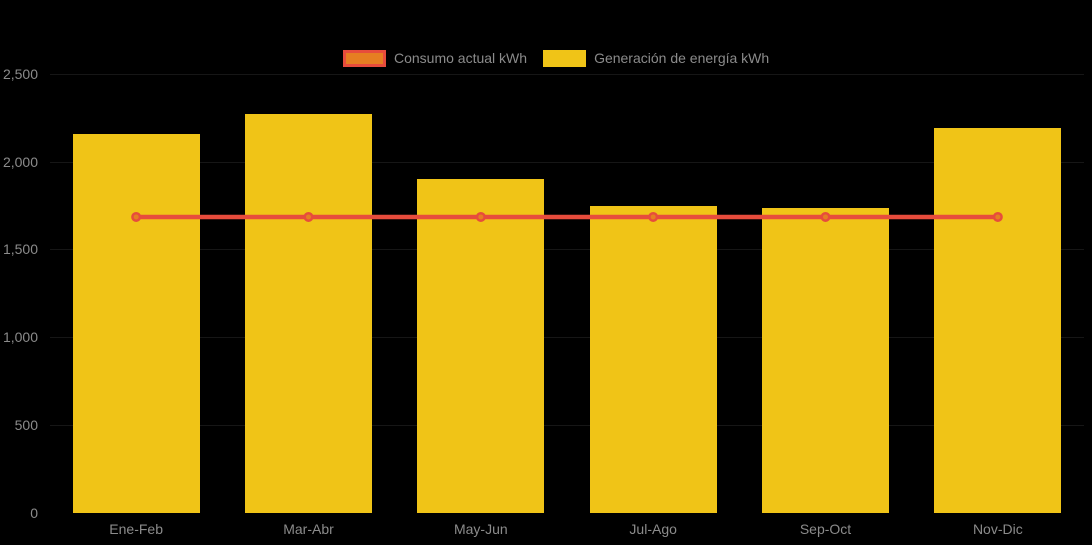 This screenshot has width=1092, height=545. Describe the element at coordinates (19, 272) in the screenshot. I see `y-axis: 0 500 1,000 1,500 2,000 2,500` at that location.